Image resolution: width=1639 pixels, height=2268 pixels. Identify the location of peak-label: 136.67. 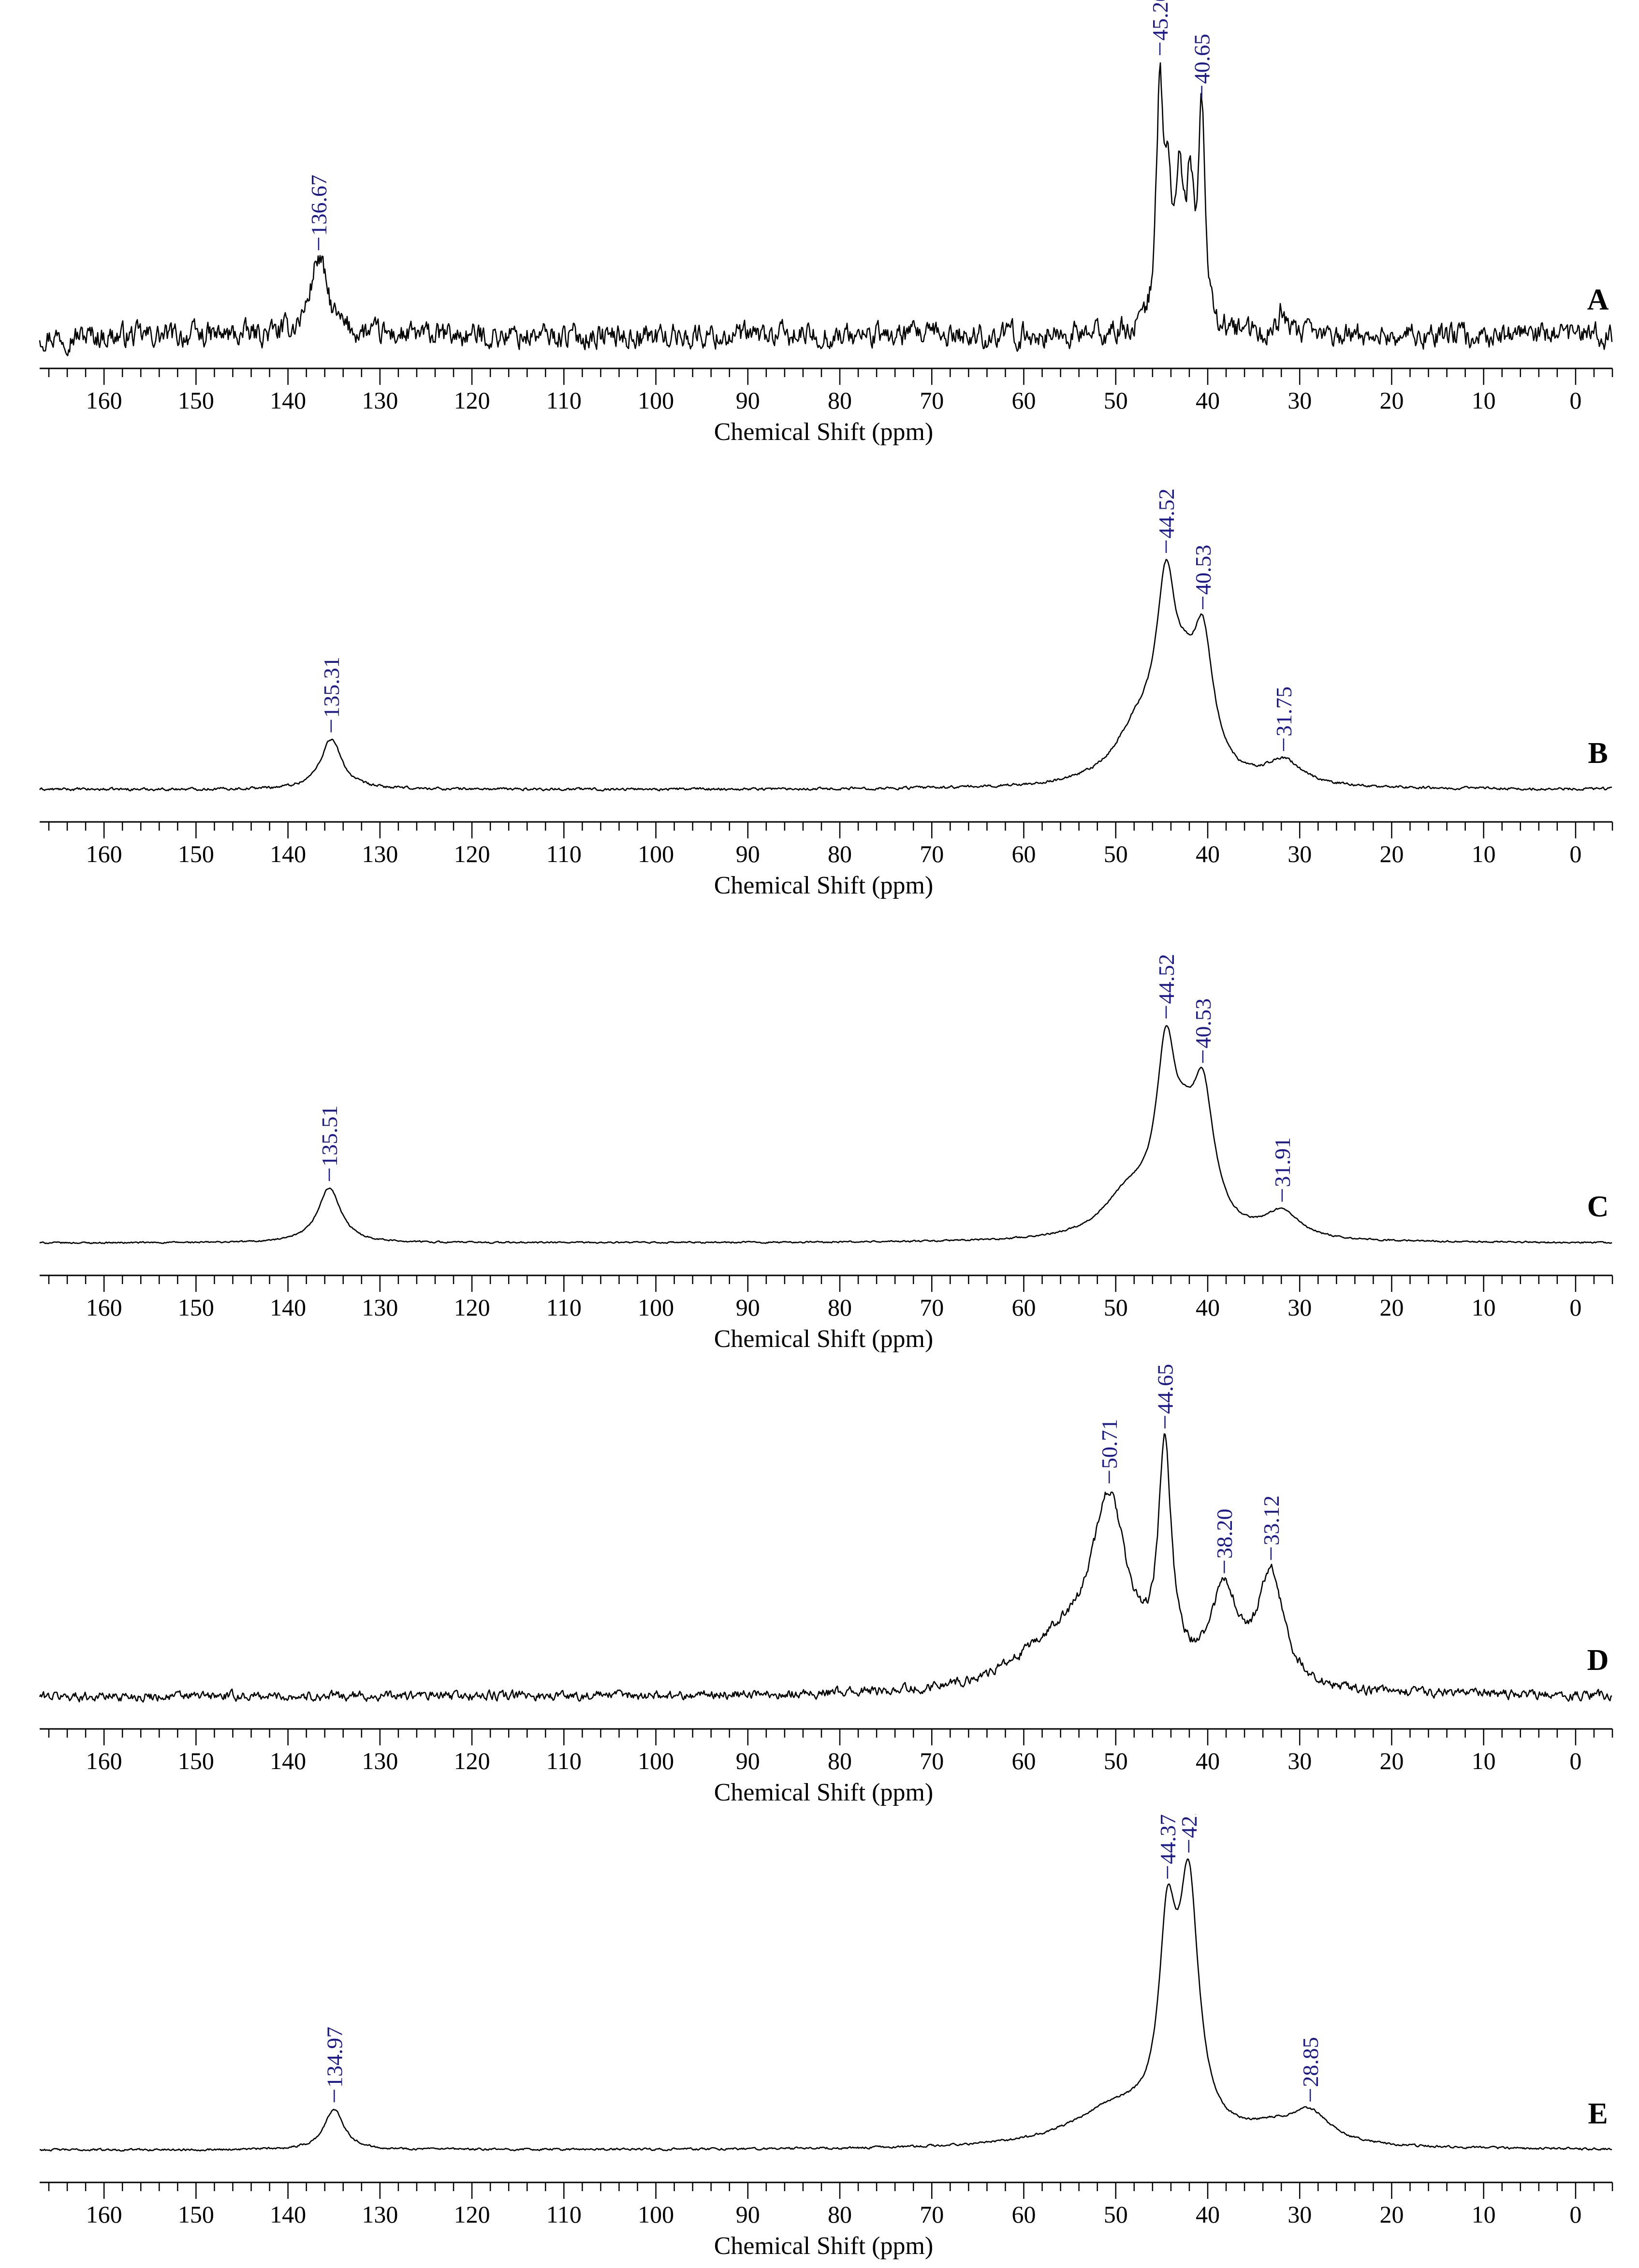
(319, 205).